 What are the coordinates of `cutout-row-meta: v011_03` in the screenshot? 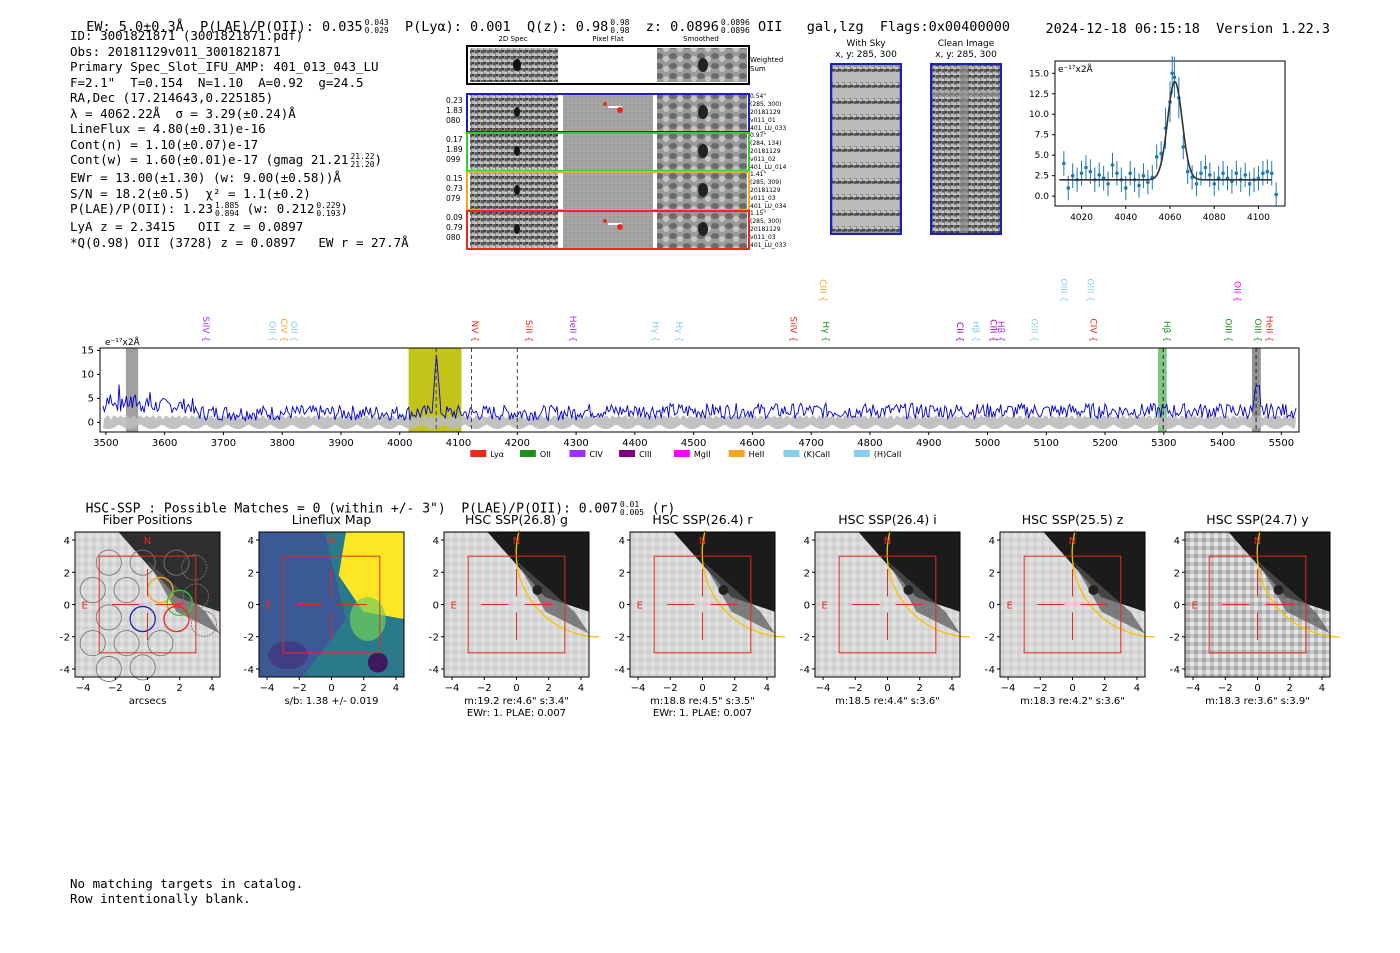 It's located at (763, 198).